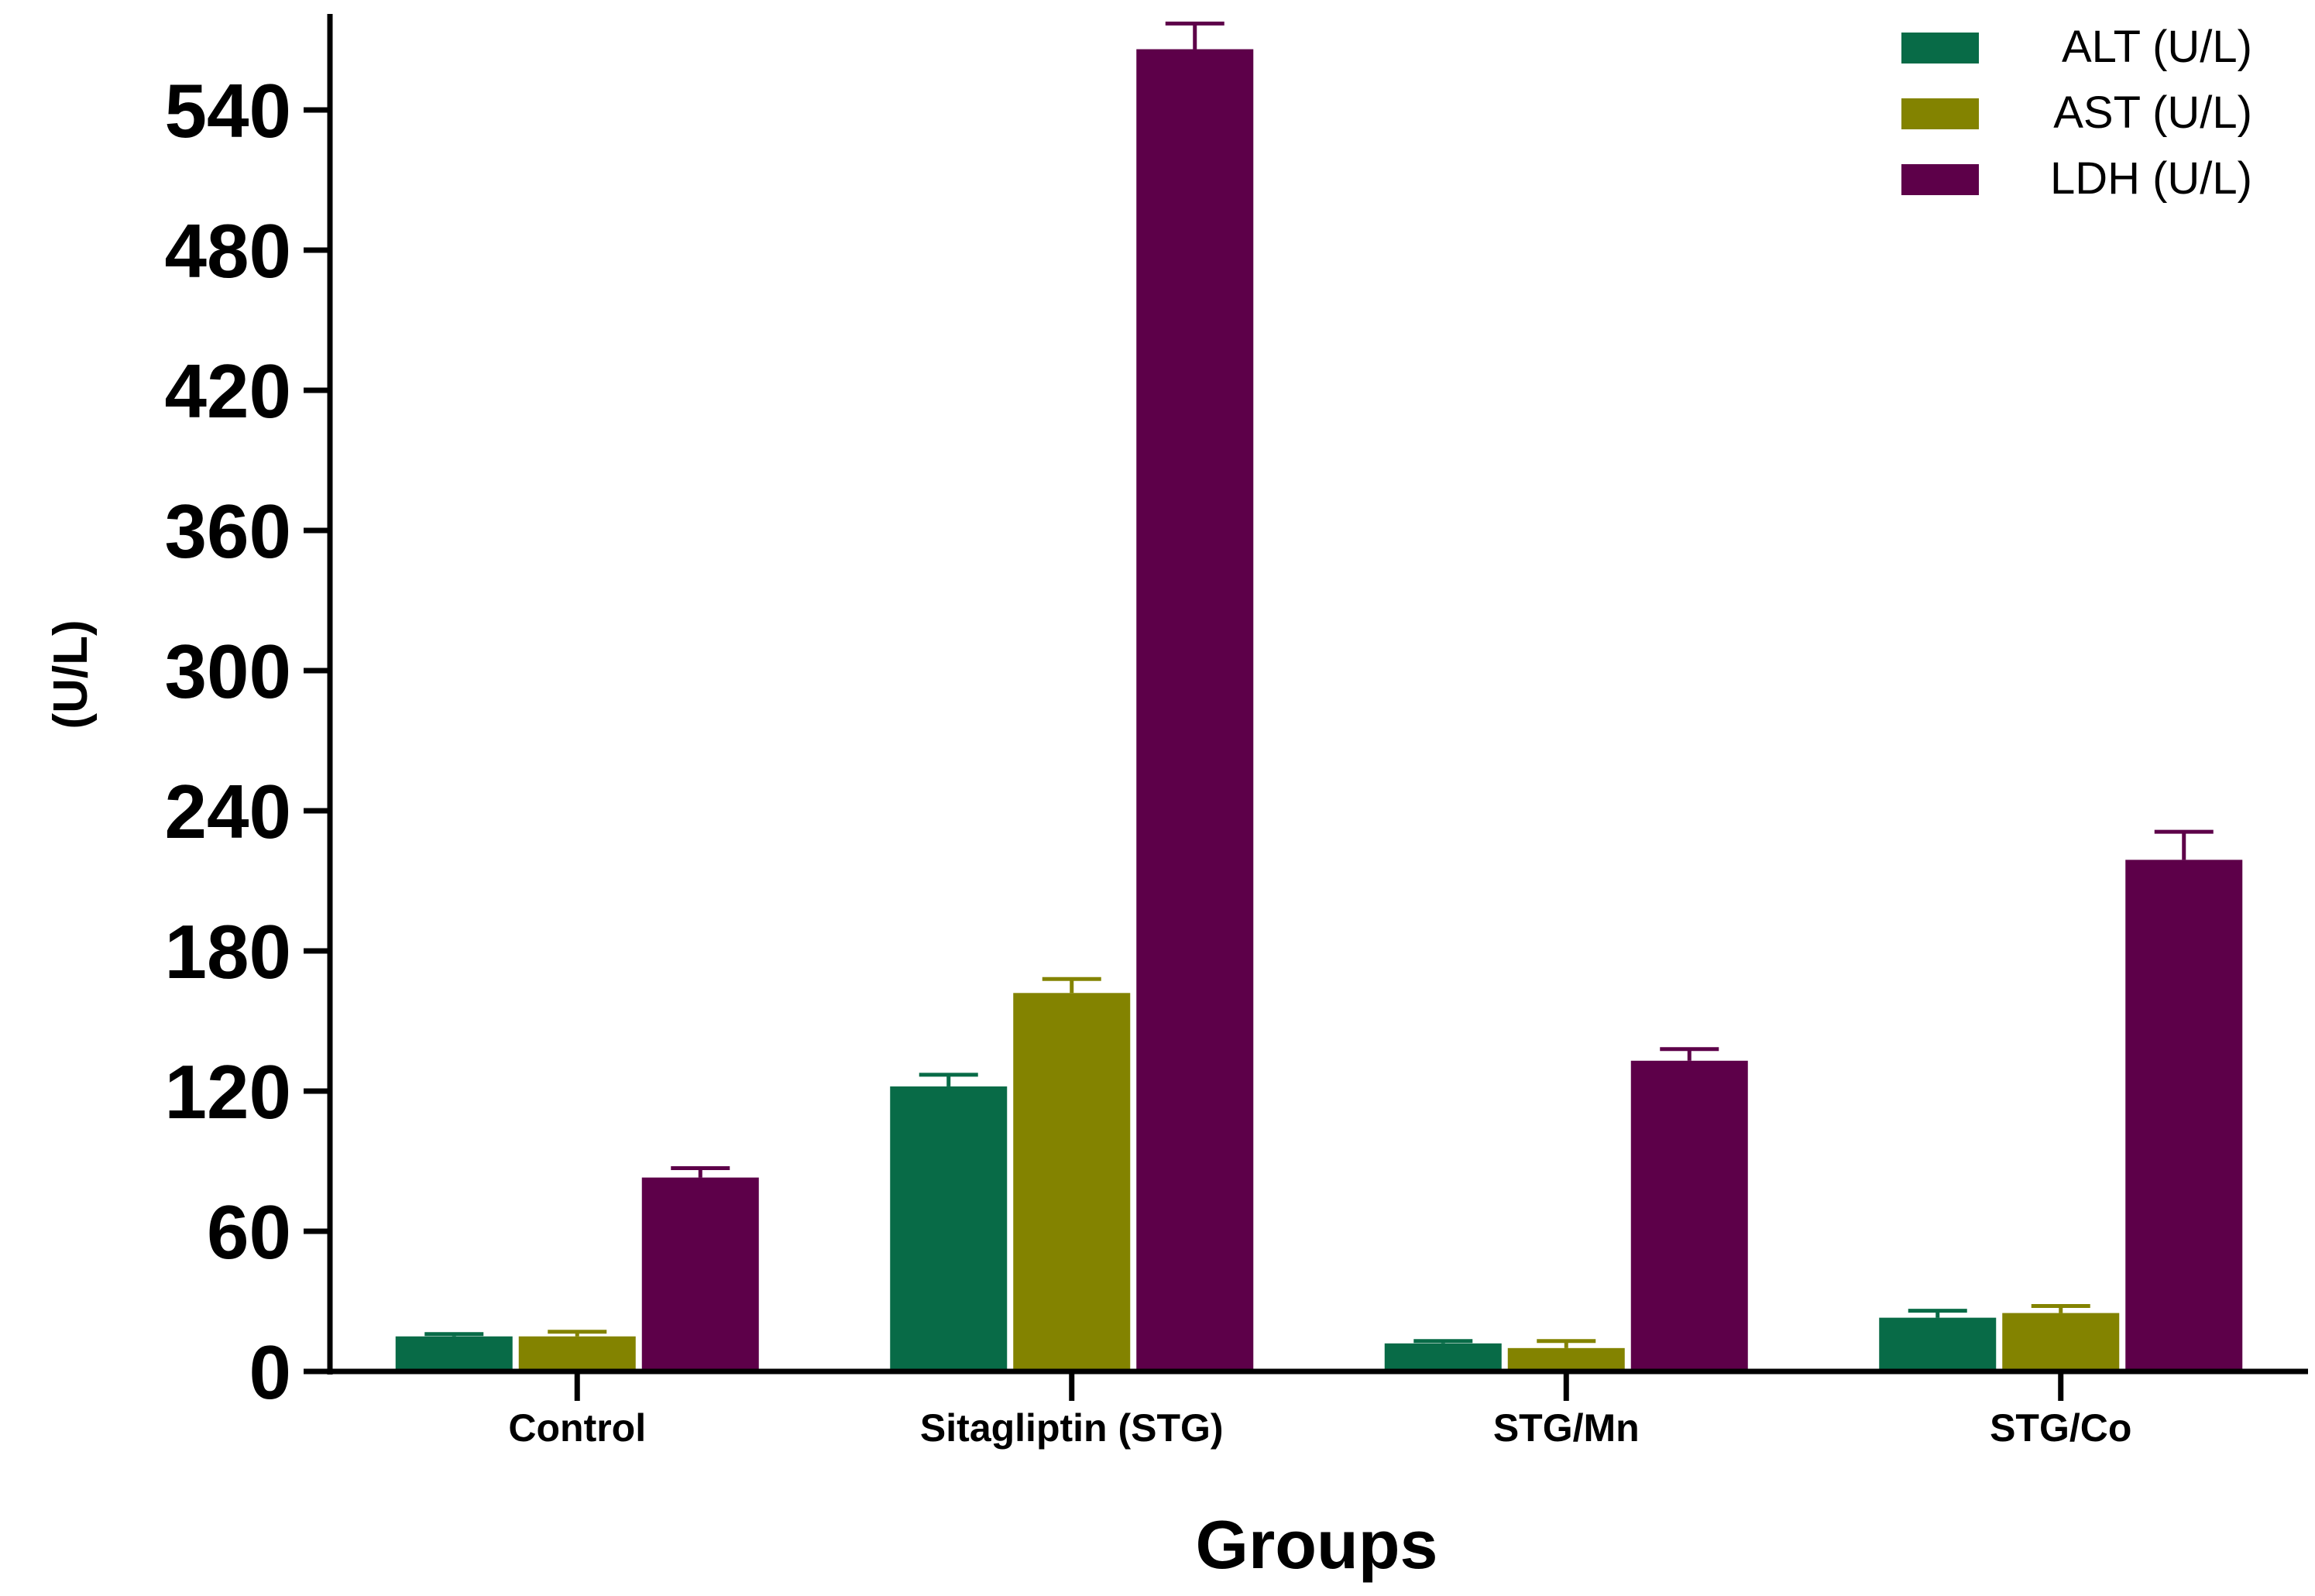 Image resolution: width=2315 pixels, height=1596 pixels. What do you see at coordinates (270, 1372) in the screenshot?
I see `y-tick-label: 0` at bounding box center [270, 1372].